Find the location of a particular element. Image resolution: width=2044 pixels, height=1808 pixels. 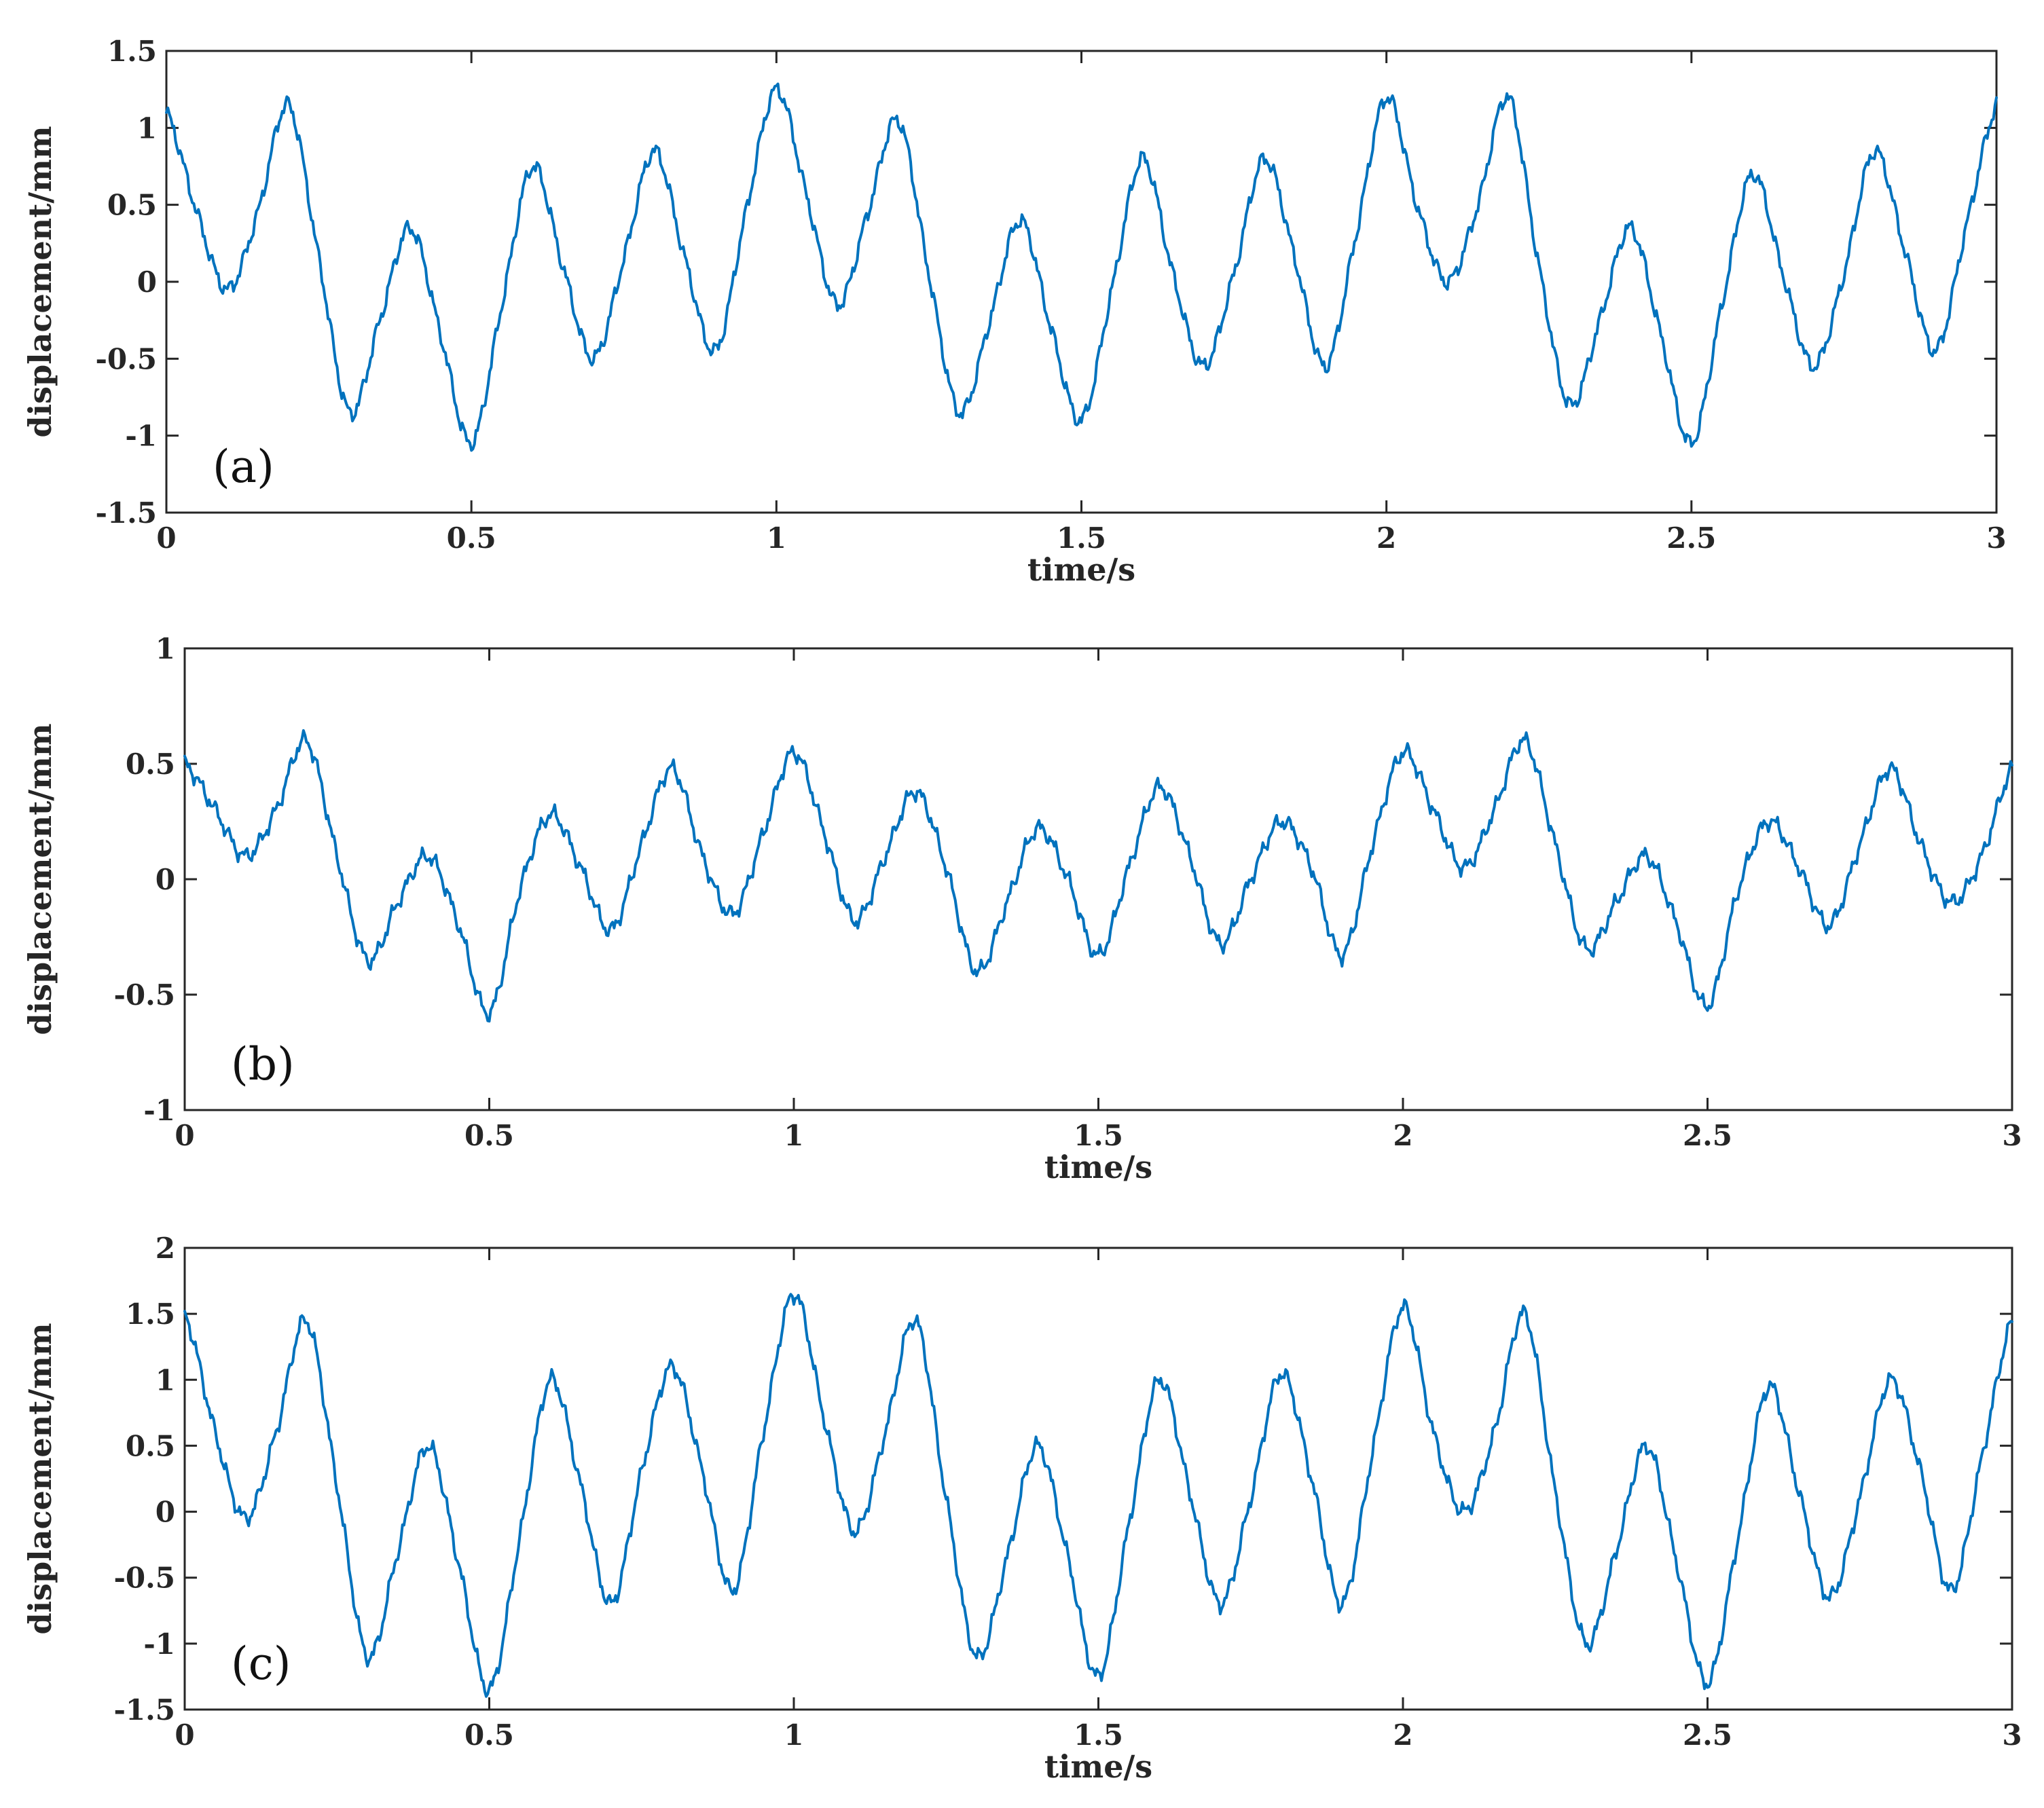

displacement-series-line is located at coordinates (1098, 876).